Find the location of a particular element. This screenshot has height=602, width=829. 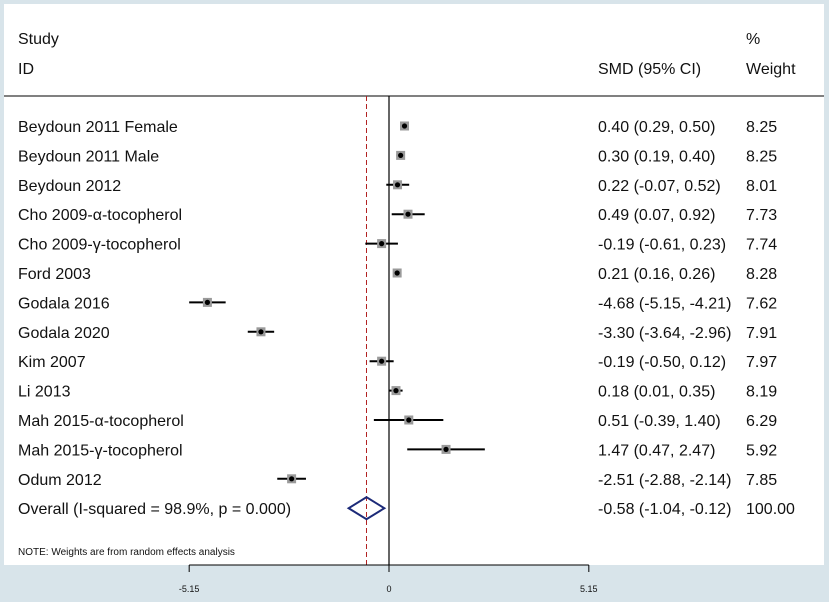

study-label: Beydoun 2012 is located at coordinates (69, 186).